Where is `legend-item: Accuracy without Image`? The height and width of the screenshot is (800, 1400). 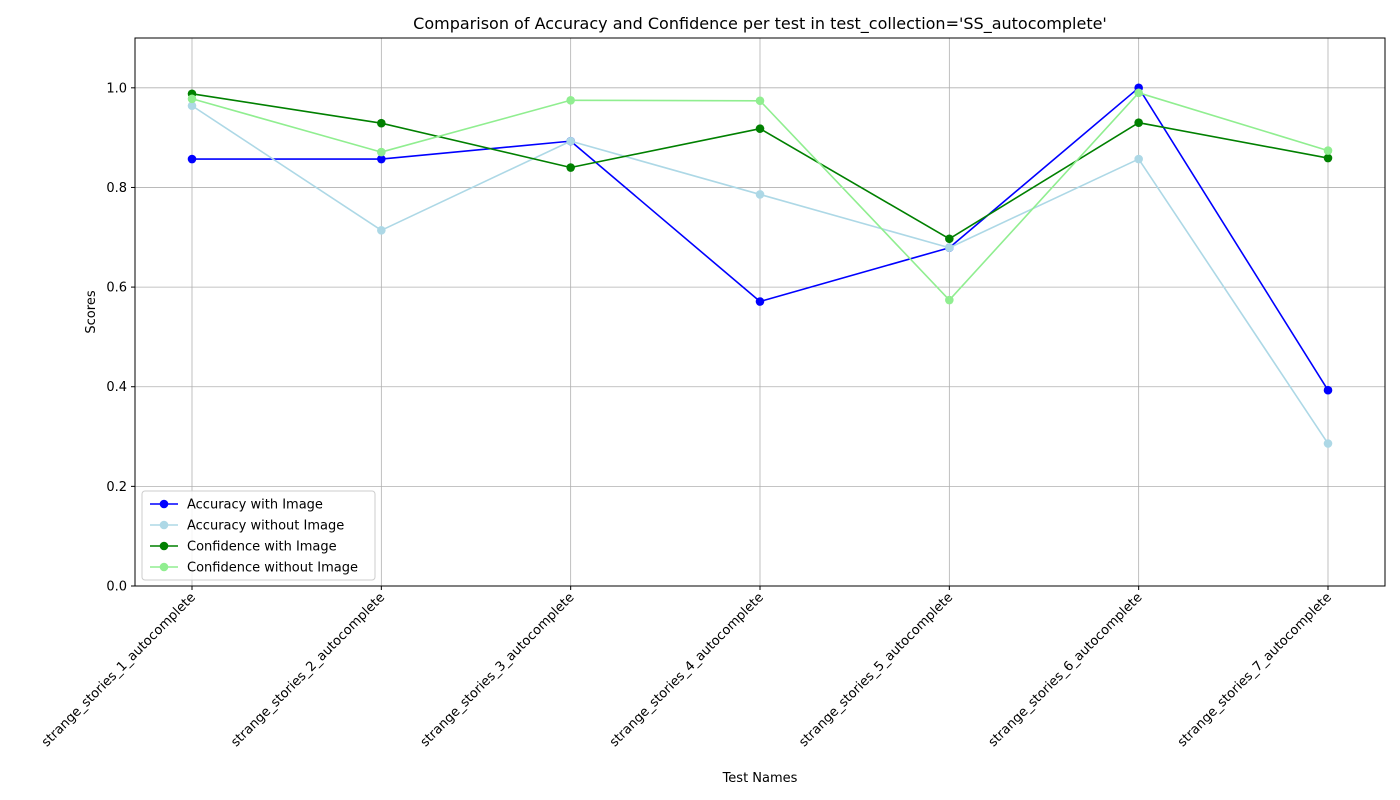
legend-item: Accuracy without Image is located at coordinates (247, 526).